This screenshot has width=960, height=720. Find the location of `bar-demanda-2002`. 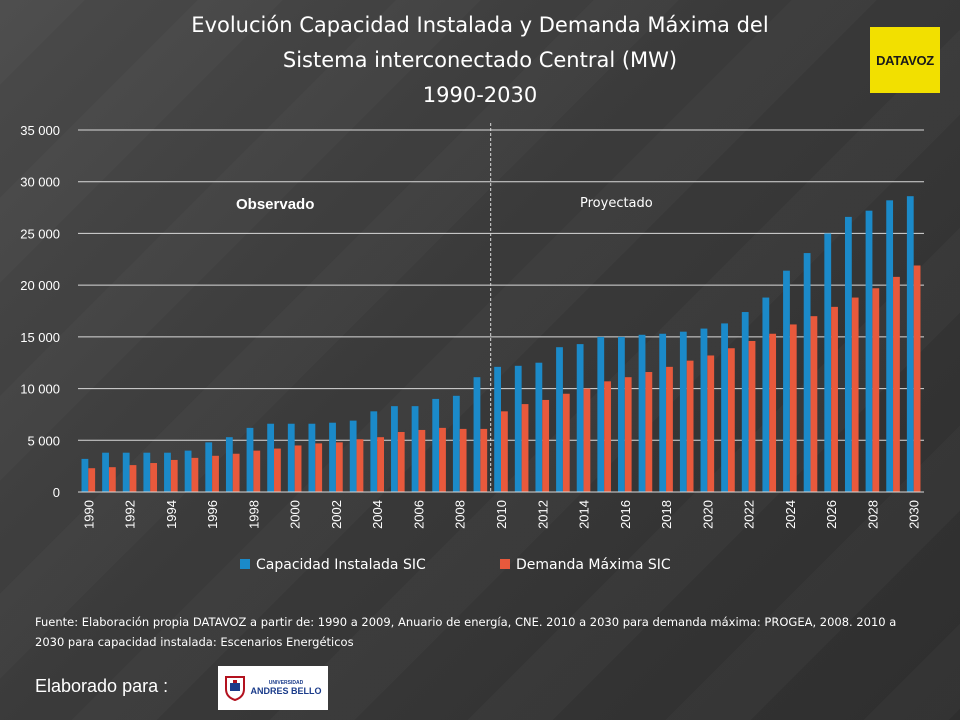

bar-demanda-2002 is located at coordinates (339, 467).